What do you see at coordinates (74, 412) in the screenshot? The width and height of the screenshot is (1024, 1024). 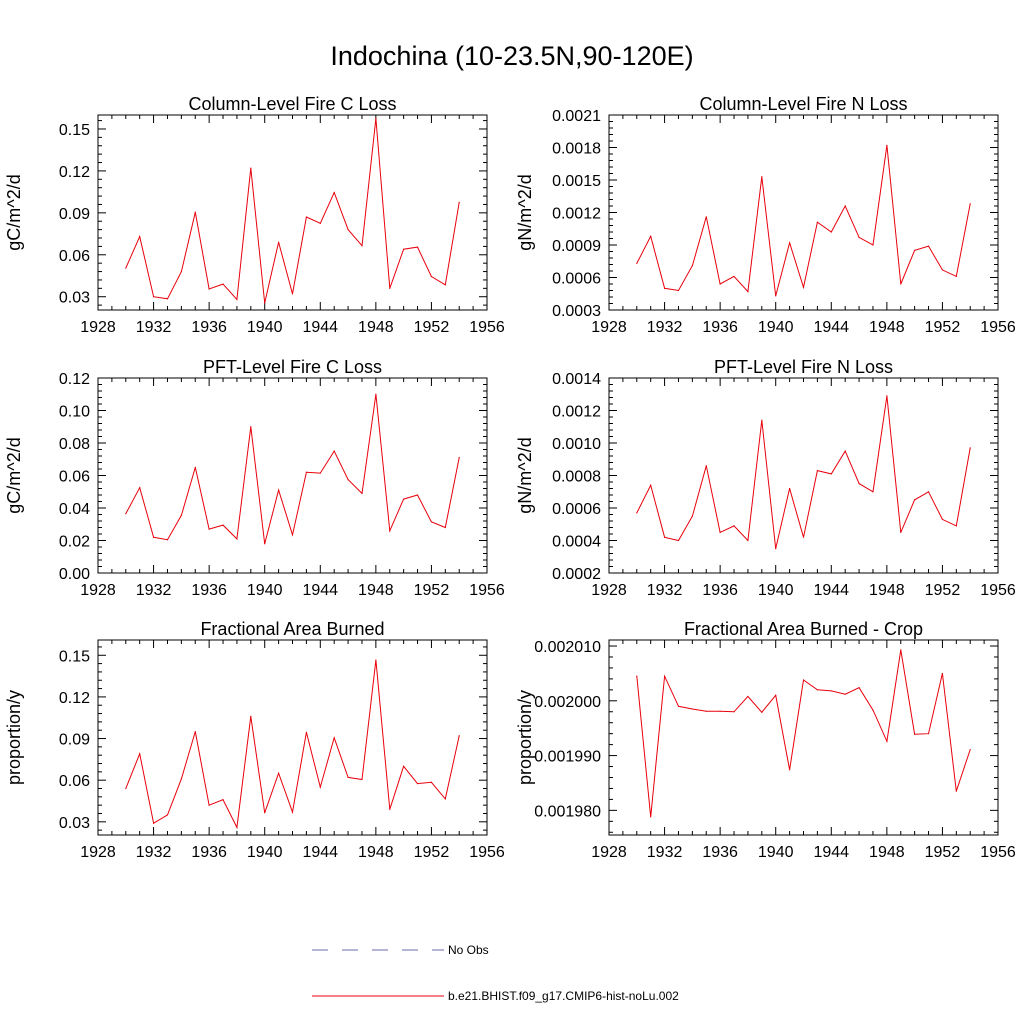 I see `y-tick-label: 0.10` at bounding box center [74, 412].